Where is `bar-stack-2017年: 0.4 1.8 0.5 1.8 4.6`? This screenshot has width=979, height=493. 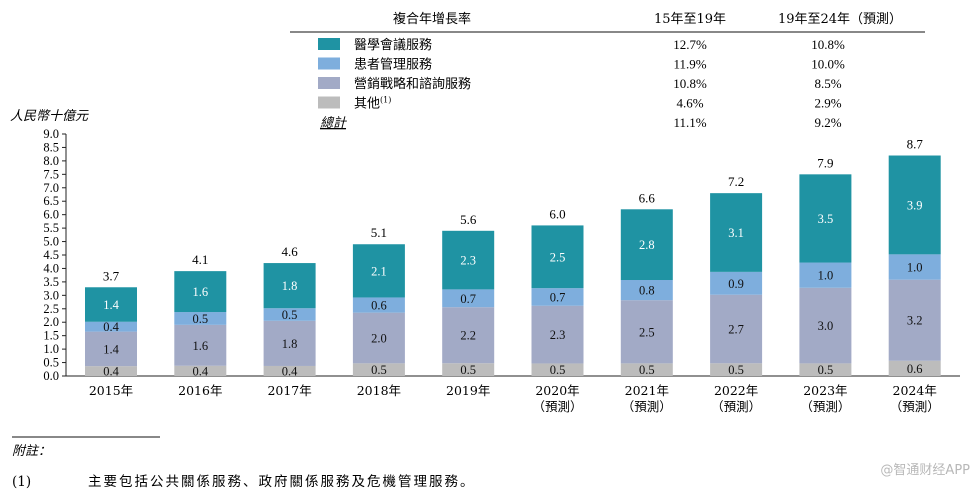 bar-stack-2017年: 0.4 1.8 0.5 1.8 4.6 is located at coordinates (289, 311).